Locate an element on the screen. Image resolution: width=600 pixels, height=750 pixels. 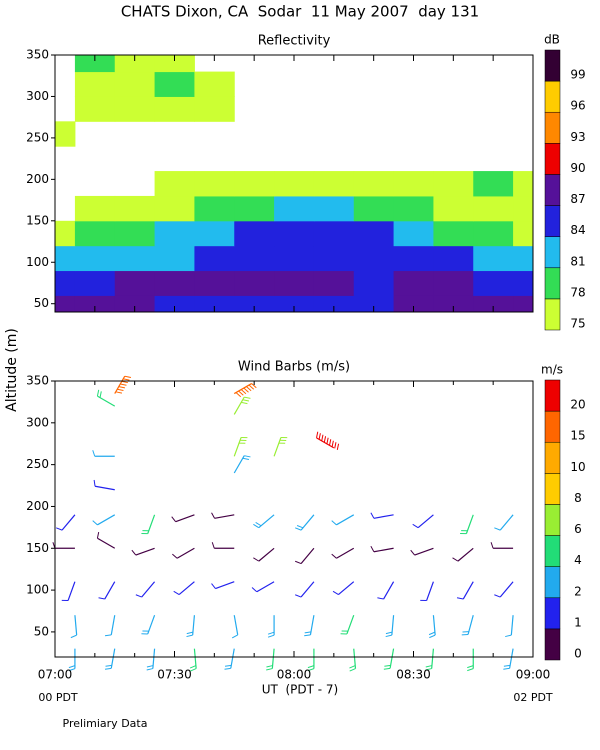
y-tick-label: 50 is located at coordinates (41, 631).